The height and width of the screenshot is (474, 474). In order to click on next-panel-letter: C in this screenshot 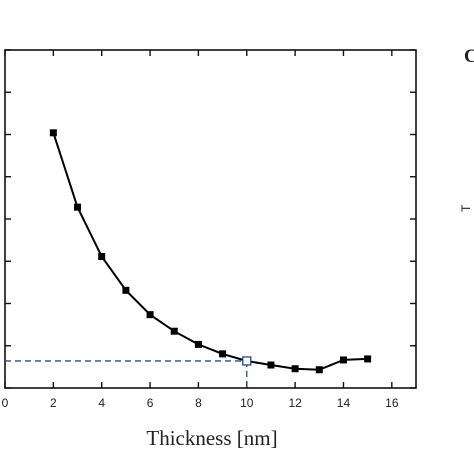, I will do `click(469, 56)`.